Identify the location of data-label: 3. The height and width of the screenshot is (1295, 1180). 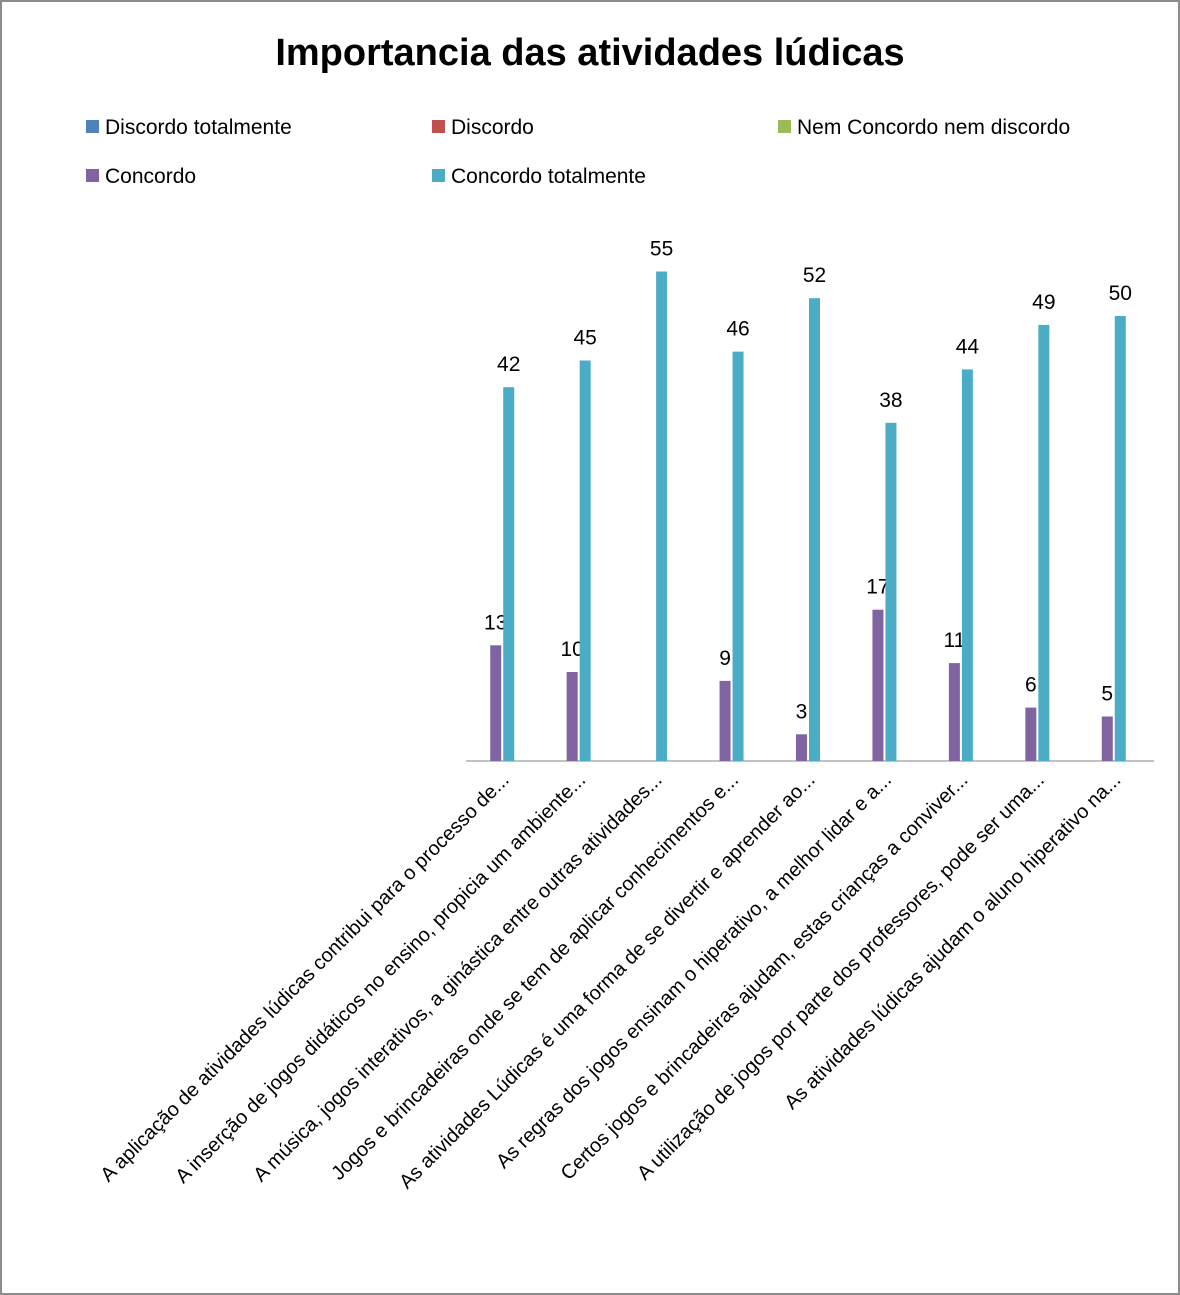
(802, 711).